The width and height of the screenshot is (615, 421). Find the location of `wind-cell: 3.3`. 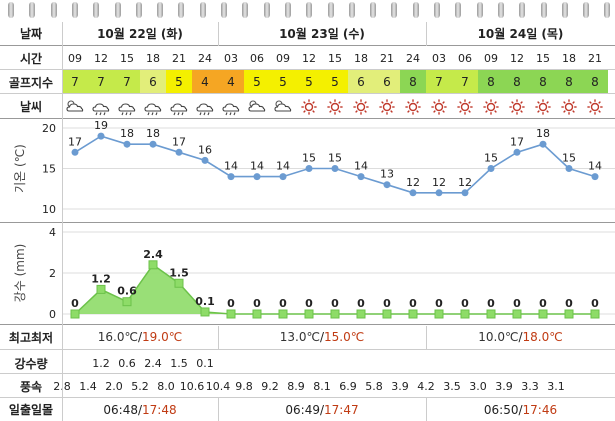

wind-cell: 3.3 is located at coordinates (530, 386).